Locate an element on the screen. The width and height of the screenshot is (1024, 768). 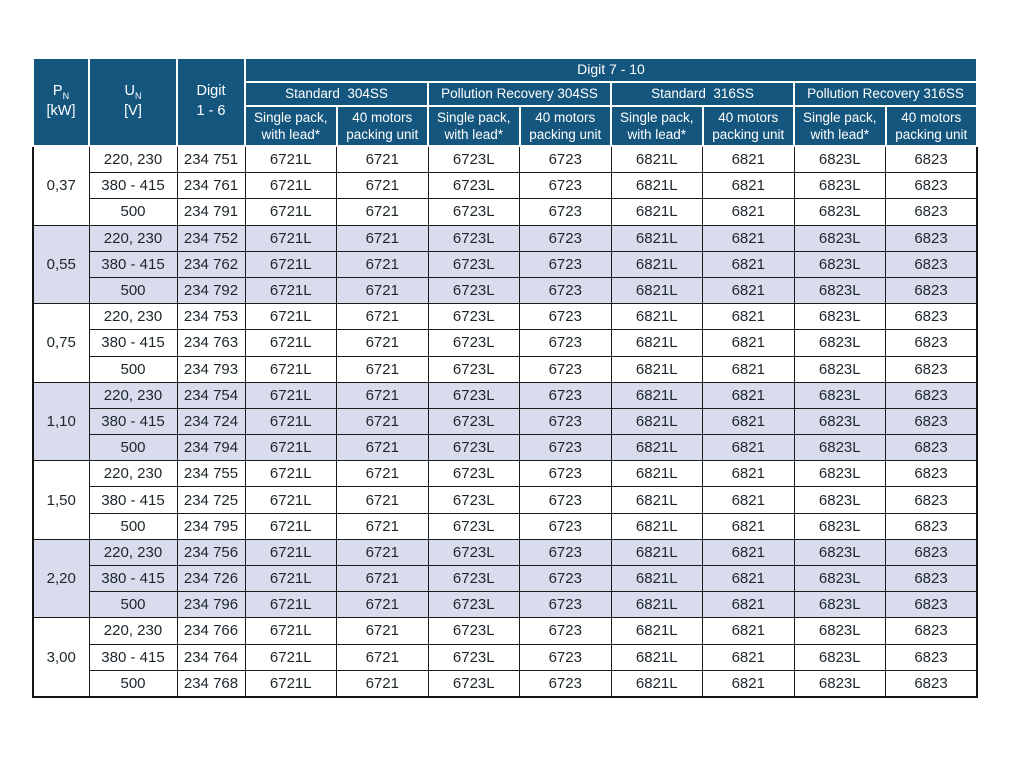
header-standard-304ss: Standard 304SS is located at coordinates (336, 94).